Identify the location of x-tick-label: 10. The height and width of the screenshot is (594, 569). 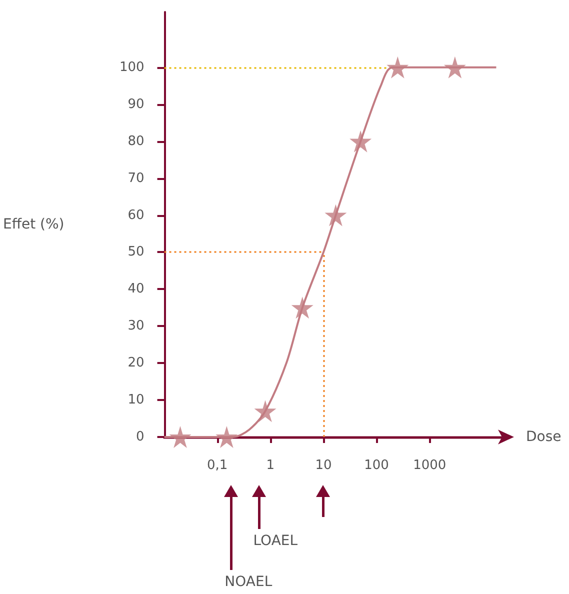
(323, 465).